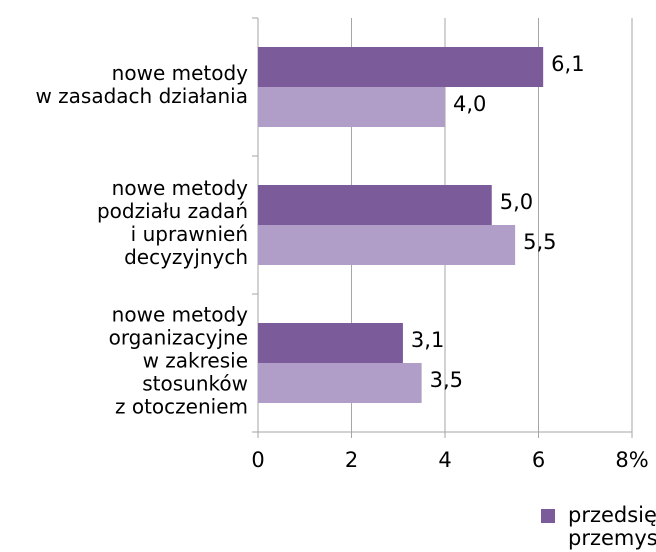 Image resolution: width=656 pixels, height=552 pixels. Describe the element at coordinates (141, 84) in the screenshot. I see `category-label: nowe metody w zasadach działania` at that location.